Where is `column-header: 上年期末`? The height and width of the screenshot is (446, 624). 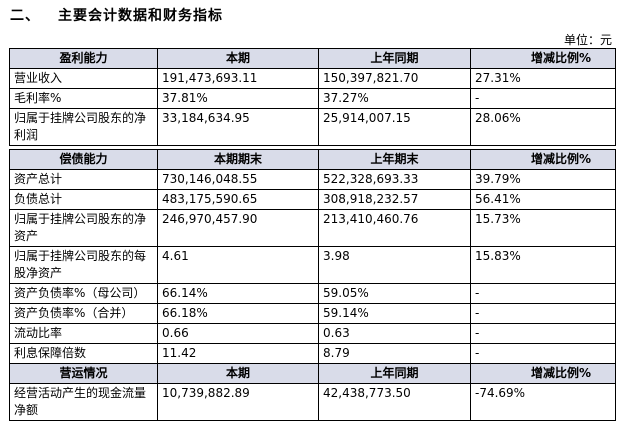 column-header: 上年期末 is located at coordinates (394, 159).